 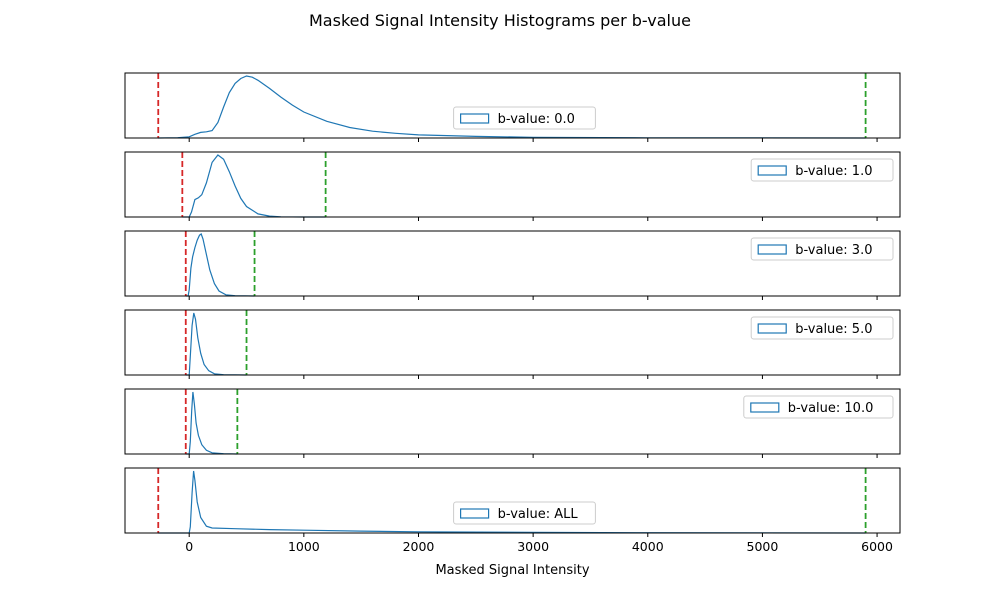 I want to click on x-tick-label: 0, so click(x=189, y=546).